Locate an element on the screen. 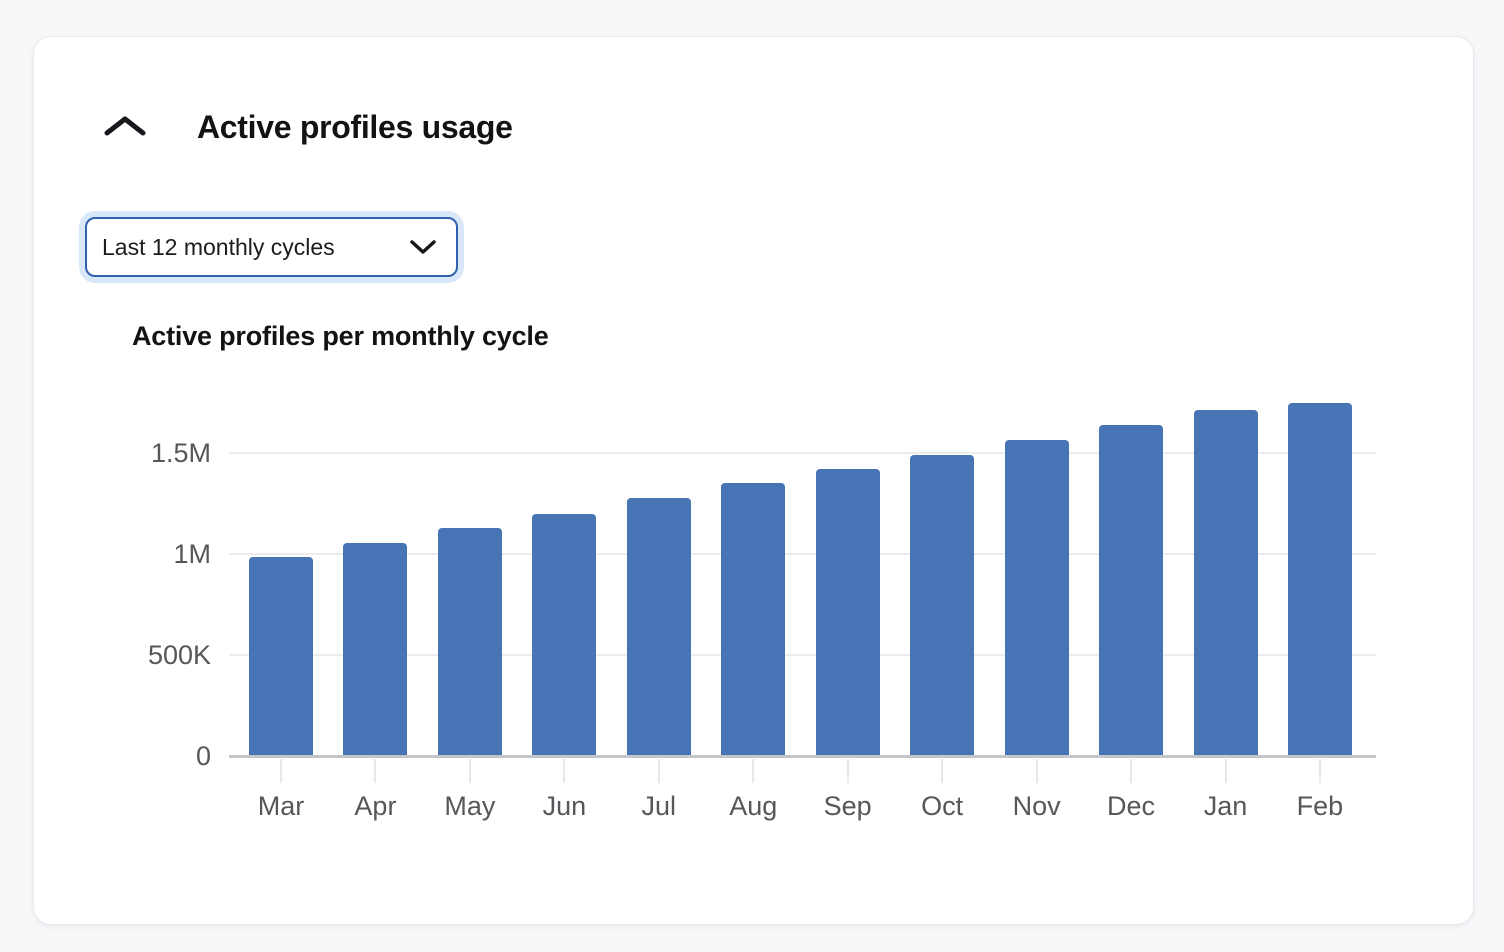 The height and width of the screenshot is (952, 1504). x-axis-label: Nov is located at coordinates (1036, 806).